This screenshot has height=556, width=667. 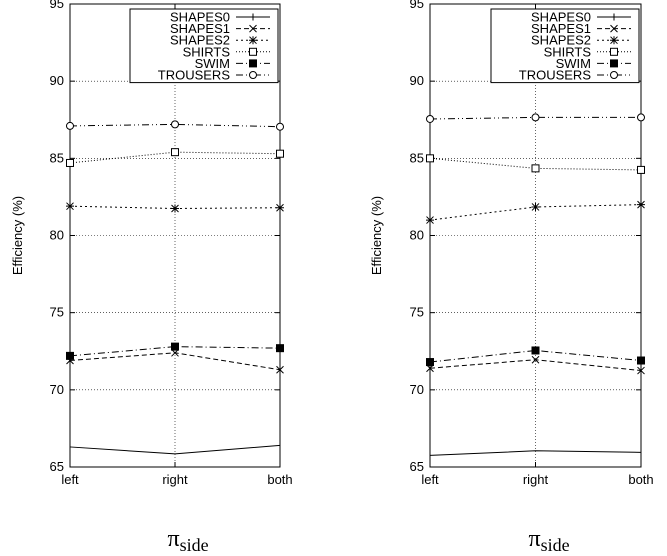 I want to click on series-shapes1, so click(x=535, y=365).